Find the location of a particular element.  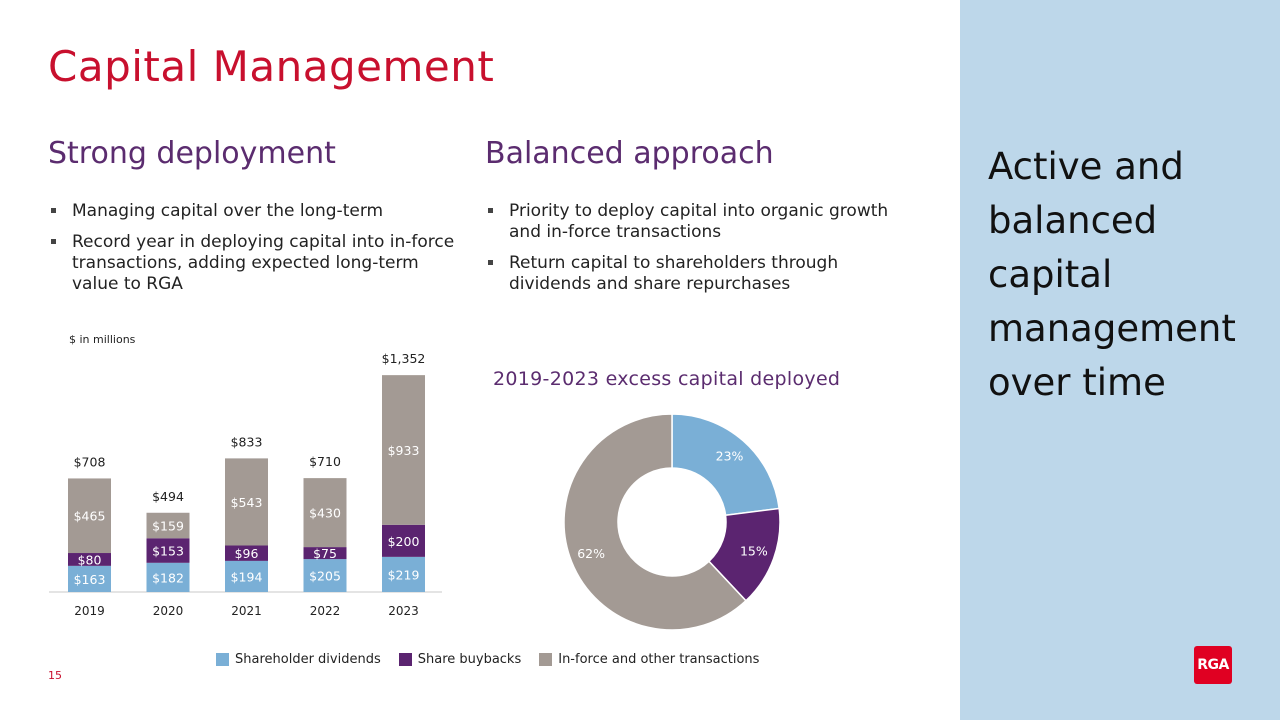

segment-value-label: $430 is located at coordinates (325, 513).